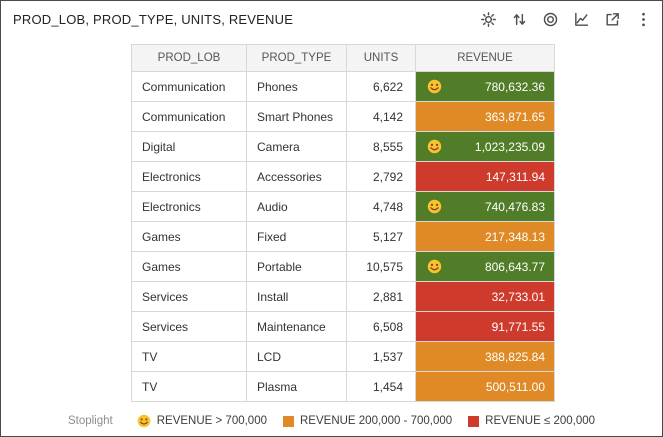 The height and width of the screenshot is (437, 663). What do you see at coordinates (296, 176) in the screenshot?
I see `prod-type-cell: Accessories` at bounding box center [296, 176].